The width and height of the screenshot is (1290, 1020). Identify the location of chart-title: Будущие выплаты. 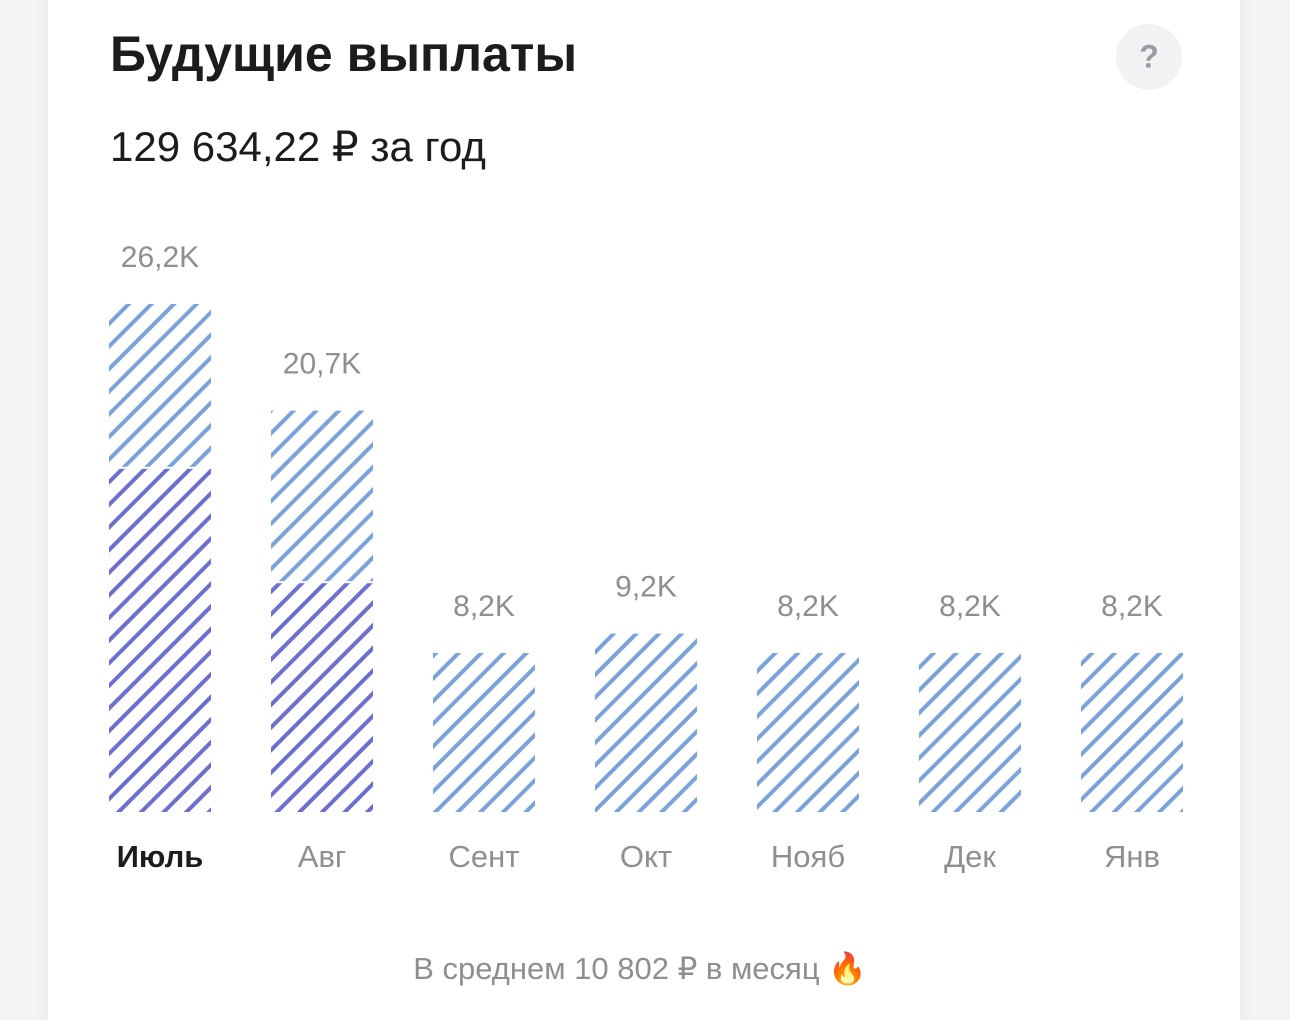
(343, 54).